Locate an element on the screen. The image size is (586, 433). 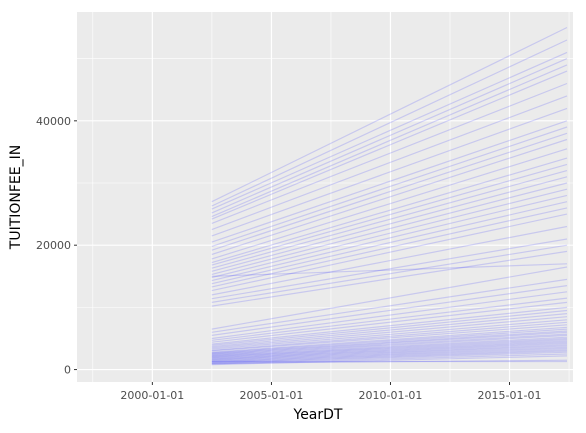
y-tick-label: 40000 is located at coordinates (53, 121).